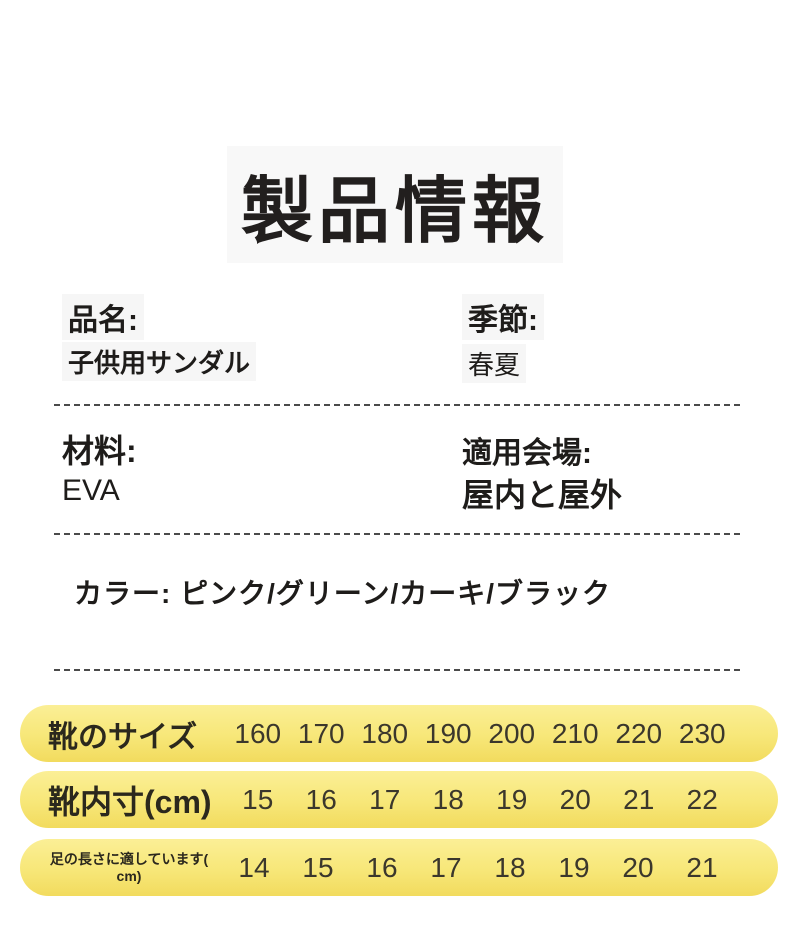  Describe the element at coordinates (494, 363) in the screenshot. I see `season-value: 春夏` at that location.